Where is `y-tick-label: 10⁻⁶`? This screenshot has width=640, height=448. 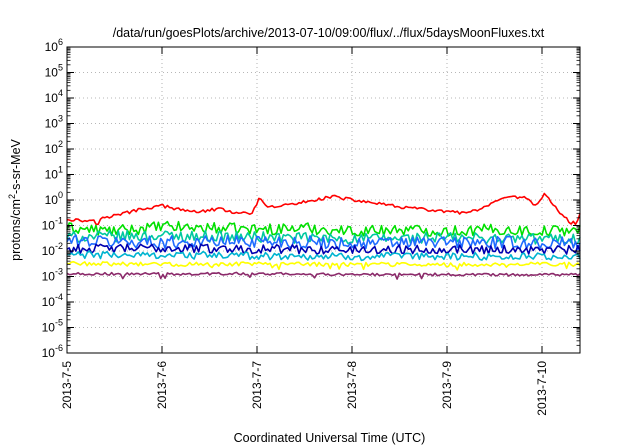 y-tick-label: 10⁻⁶ is located at coordinates (52, 351).